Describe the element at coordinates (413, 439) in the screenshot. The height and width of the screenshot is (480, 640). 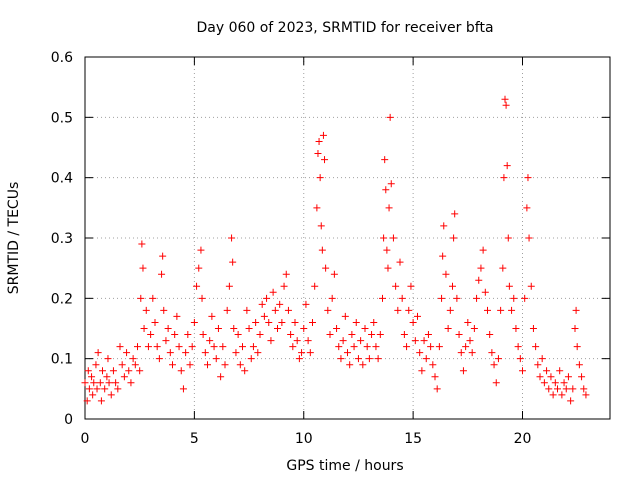
I see `x-tick-label: 15` at that location.